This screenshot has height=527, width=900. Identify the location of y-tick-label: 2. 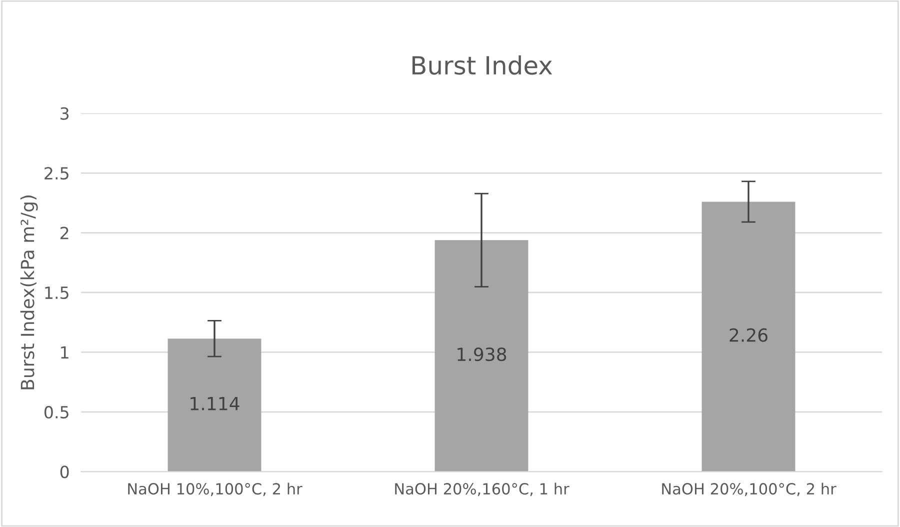
(64, 233).